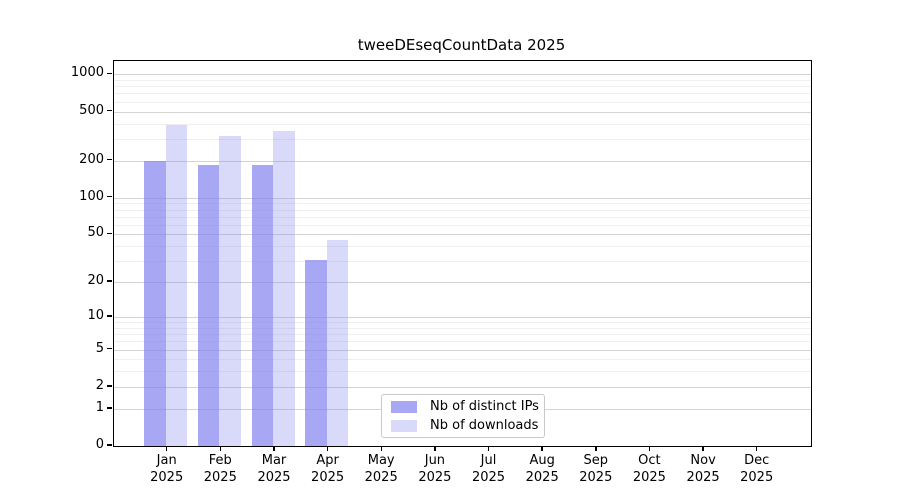  What do you see at coordinates (484, 425) in the screenshot?
I see `legend-label: Nb of downloads` at bounding box center [484, 425].